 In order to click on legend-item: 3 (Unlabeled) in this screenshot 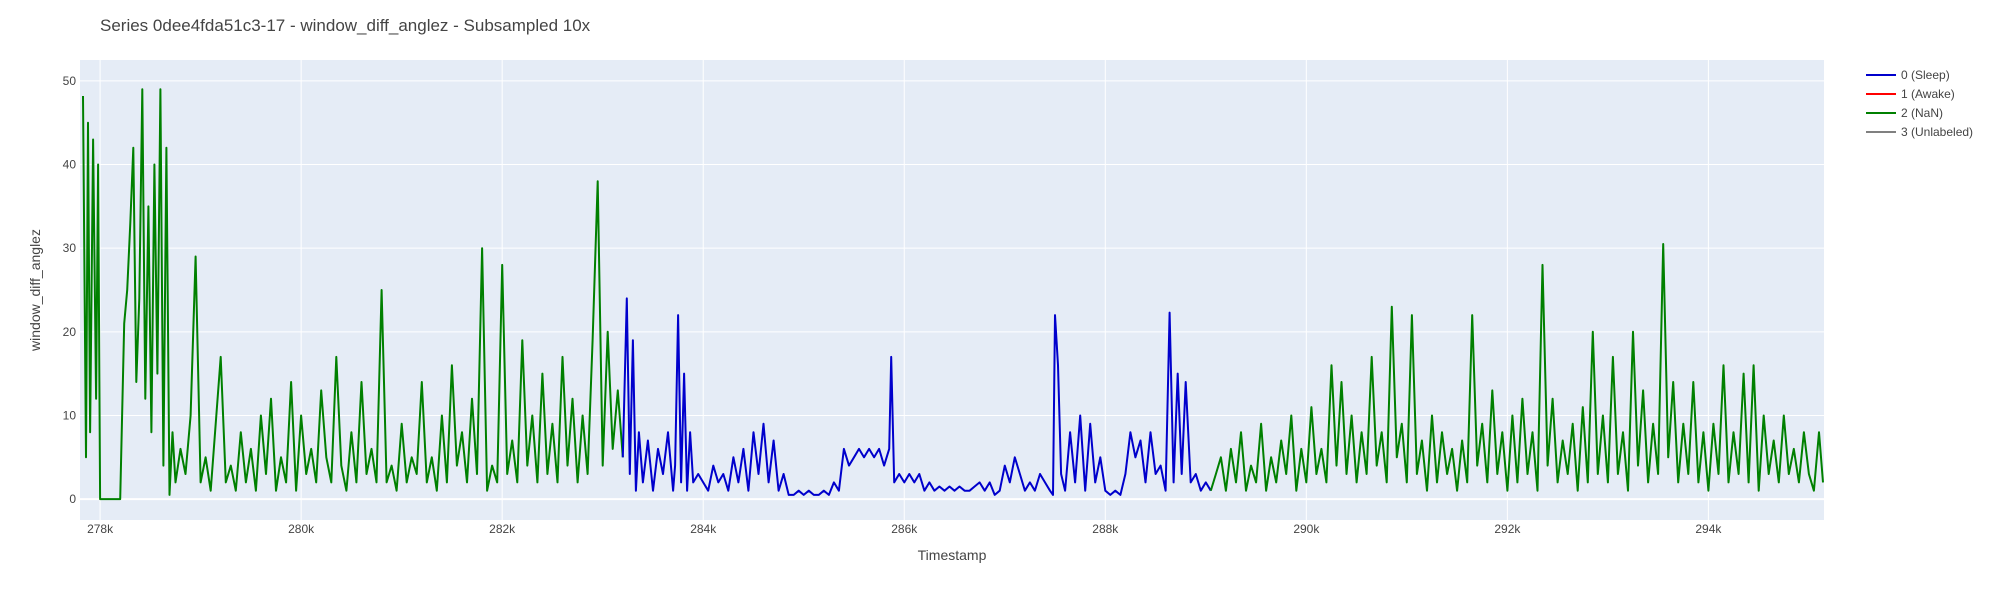, I will do `click(1919, 132)`.